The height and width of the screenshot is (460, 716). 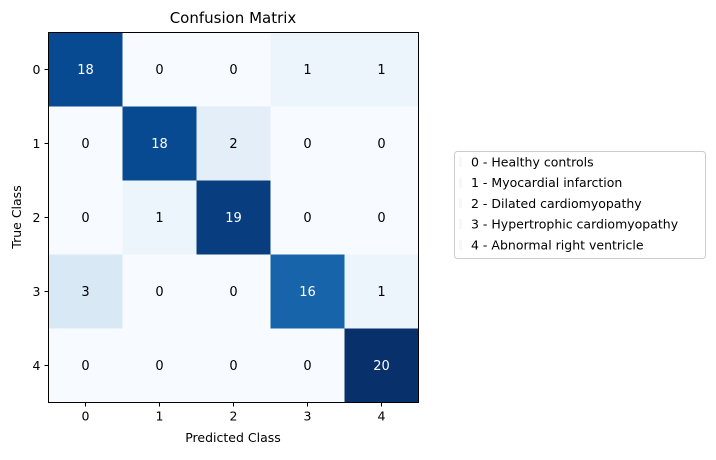 I want to click on x-tick-label-1: 1, so click(x=160, y=416).